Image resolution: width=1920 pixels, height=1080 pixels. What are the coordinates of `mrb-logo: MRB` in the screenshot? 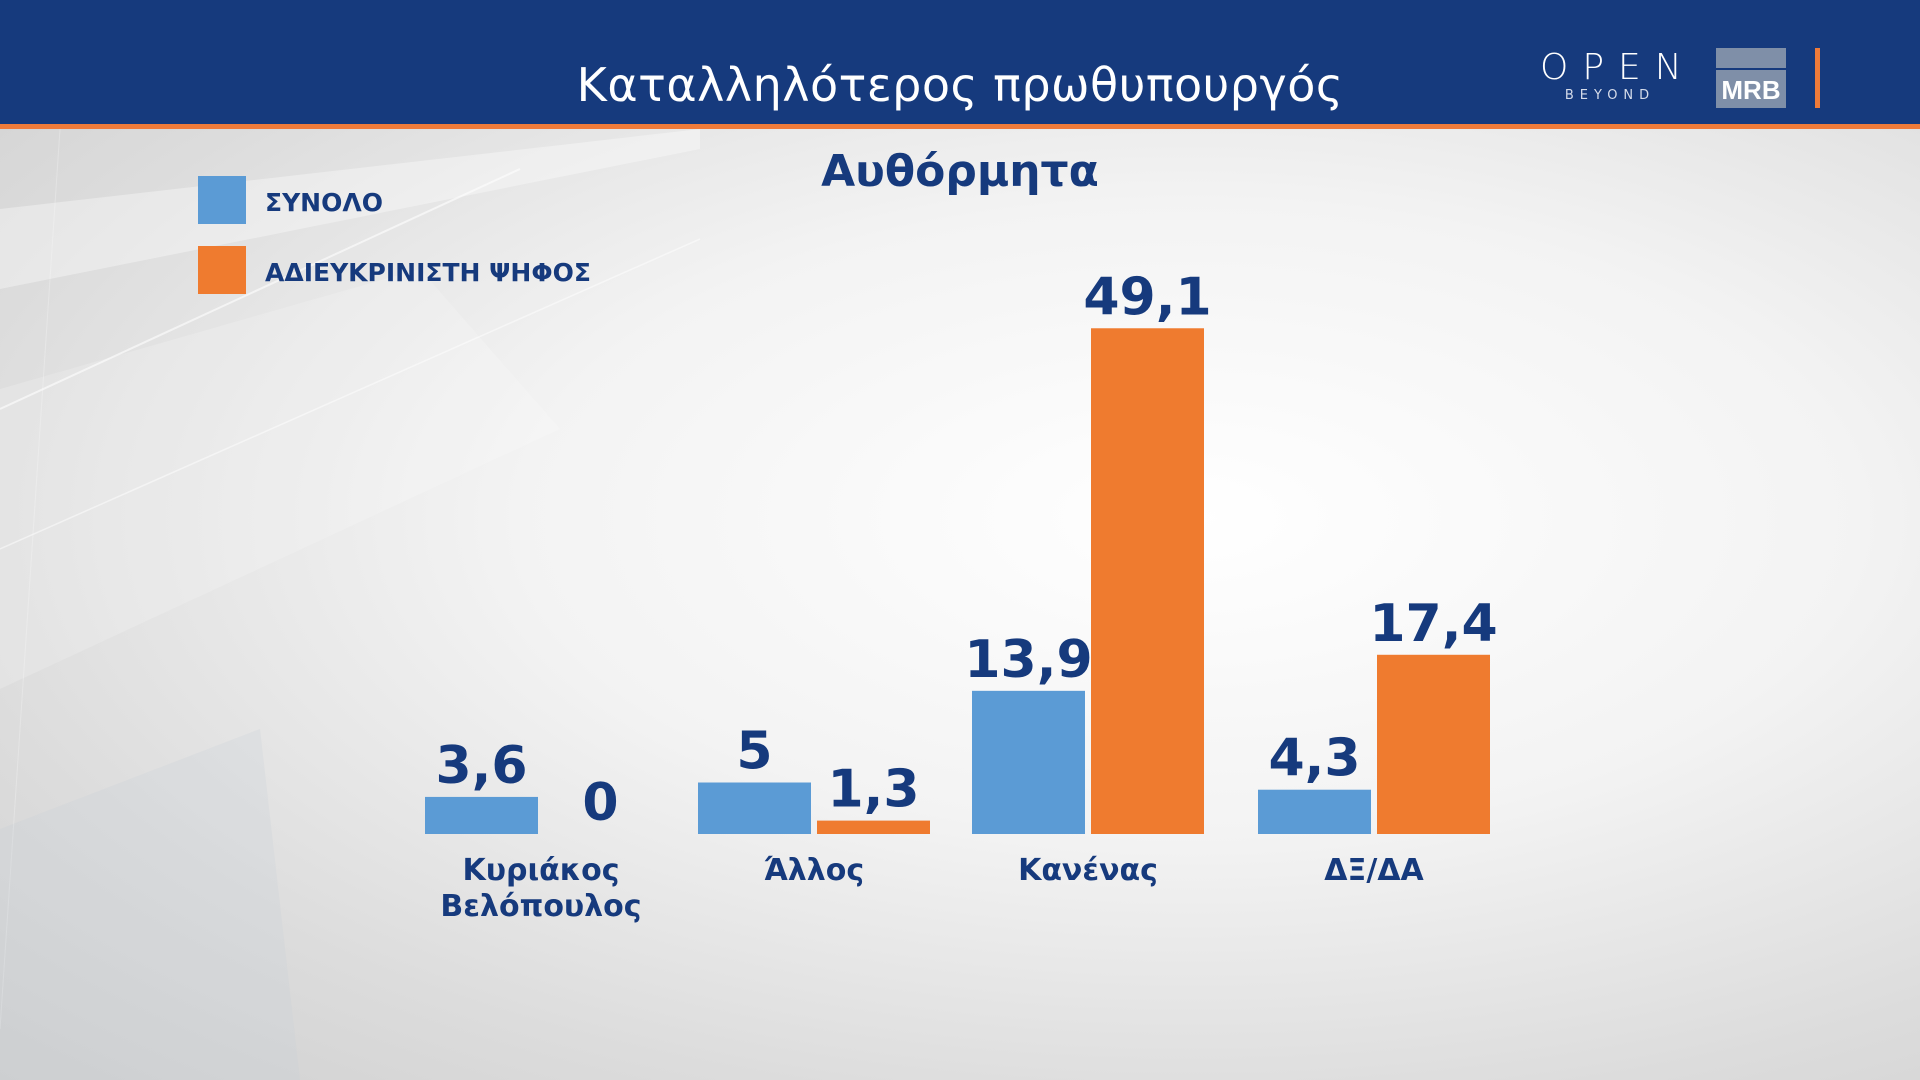 It's located at (1751, 78).